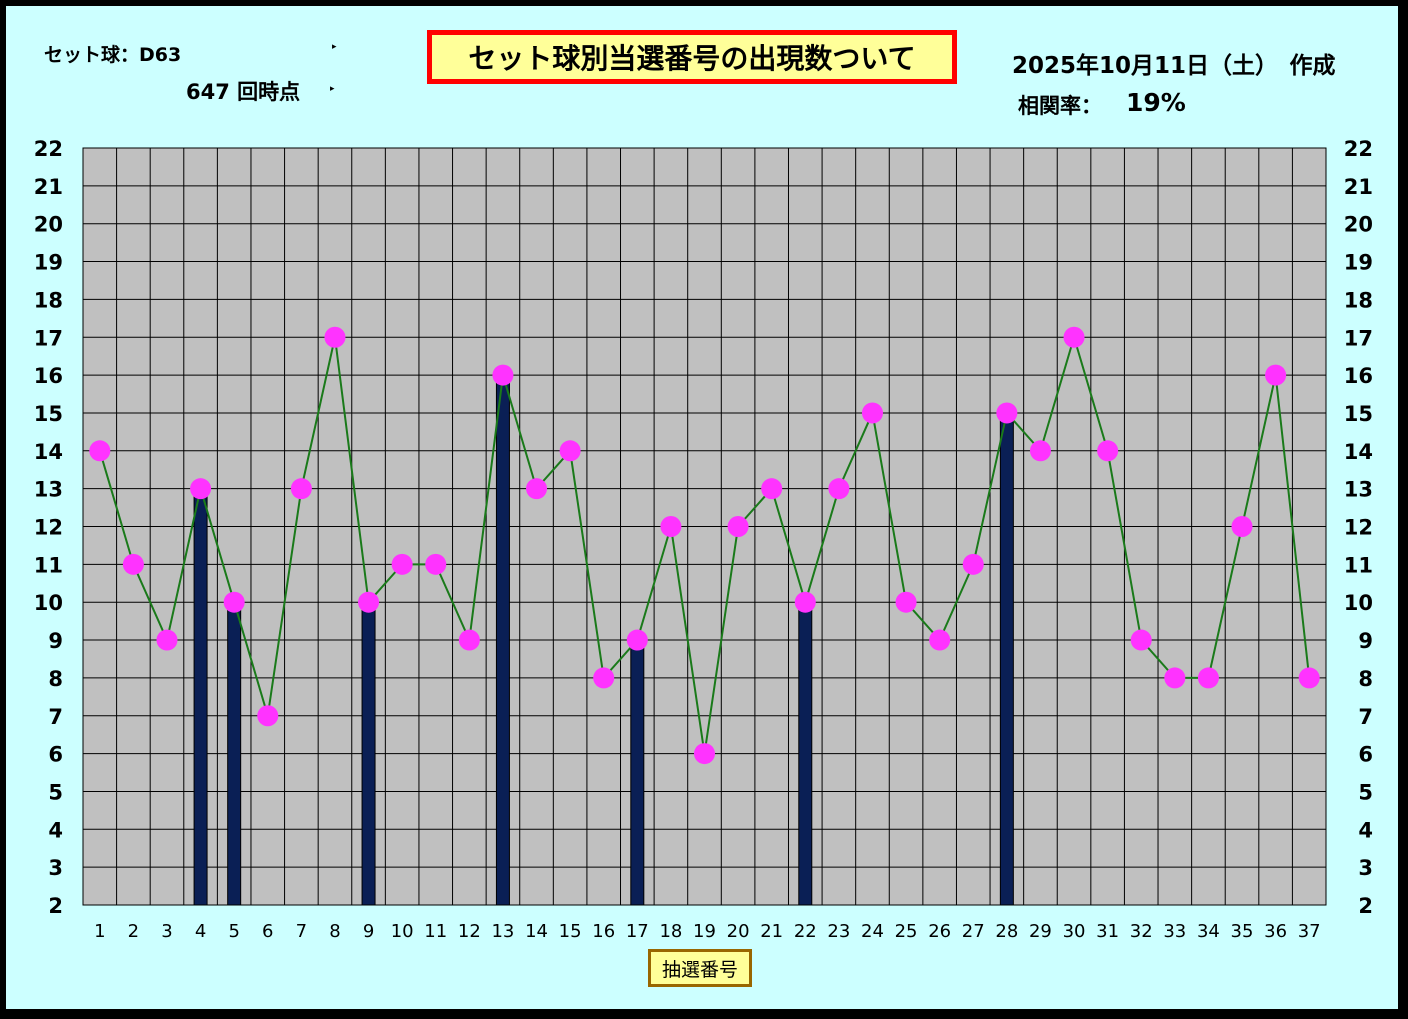 This screenshot has width=1408, height=1019. I want to click on y-tick-label-right: 2, so click(1365, 906).